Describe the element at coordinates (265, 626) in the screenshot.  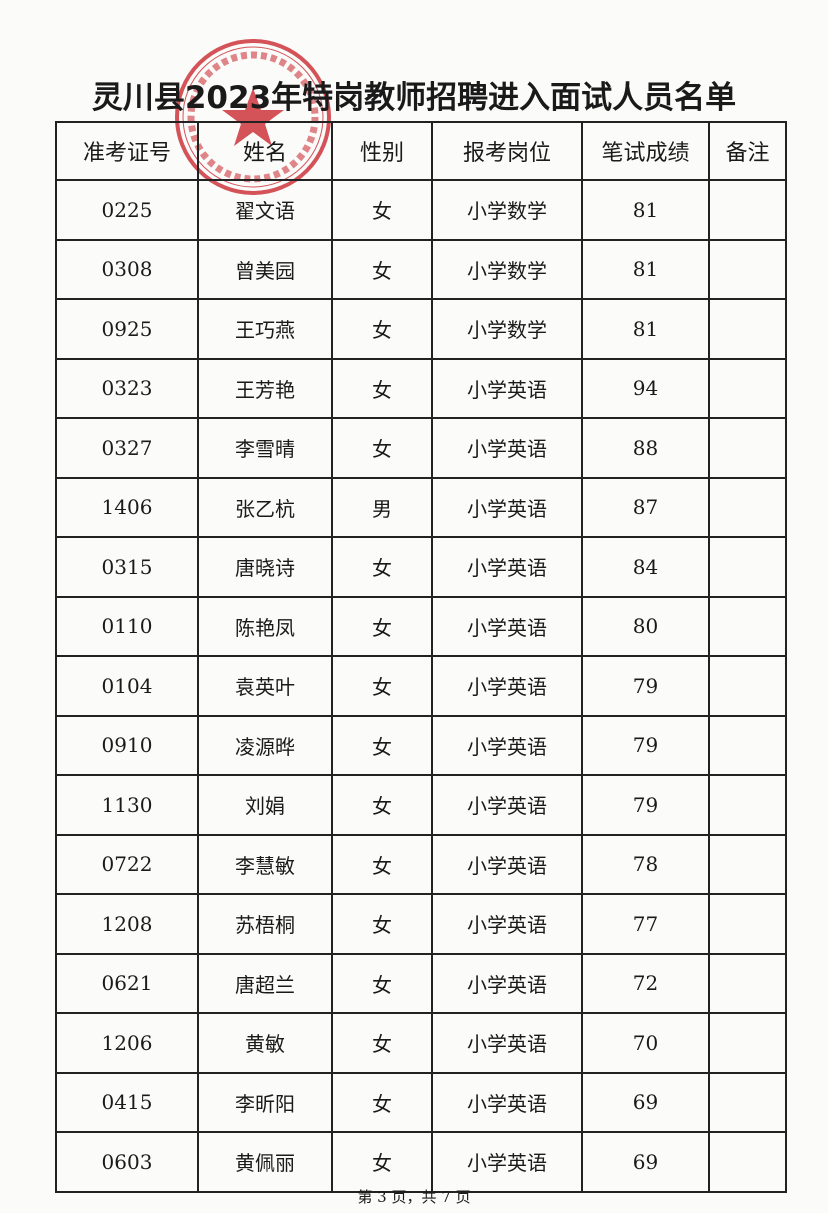
I see `cell-name: 陈艳凤` at that location.